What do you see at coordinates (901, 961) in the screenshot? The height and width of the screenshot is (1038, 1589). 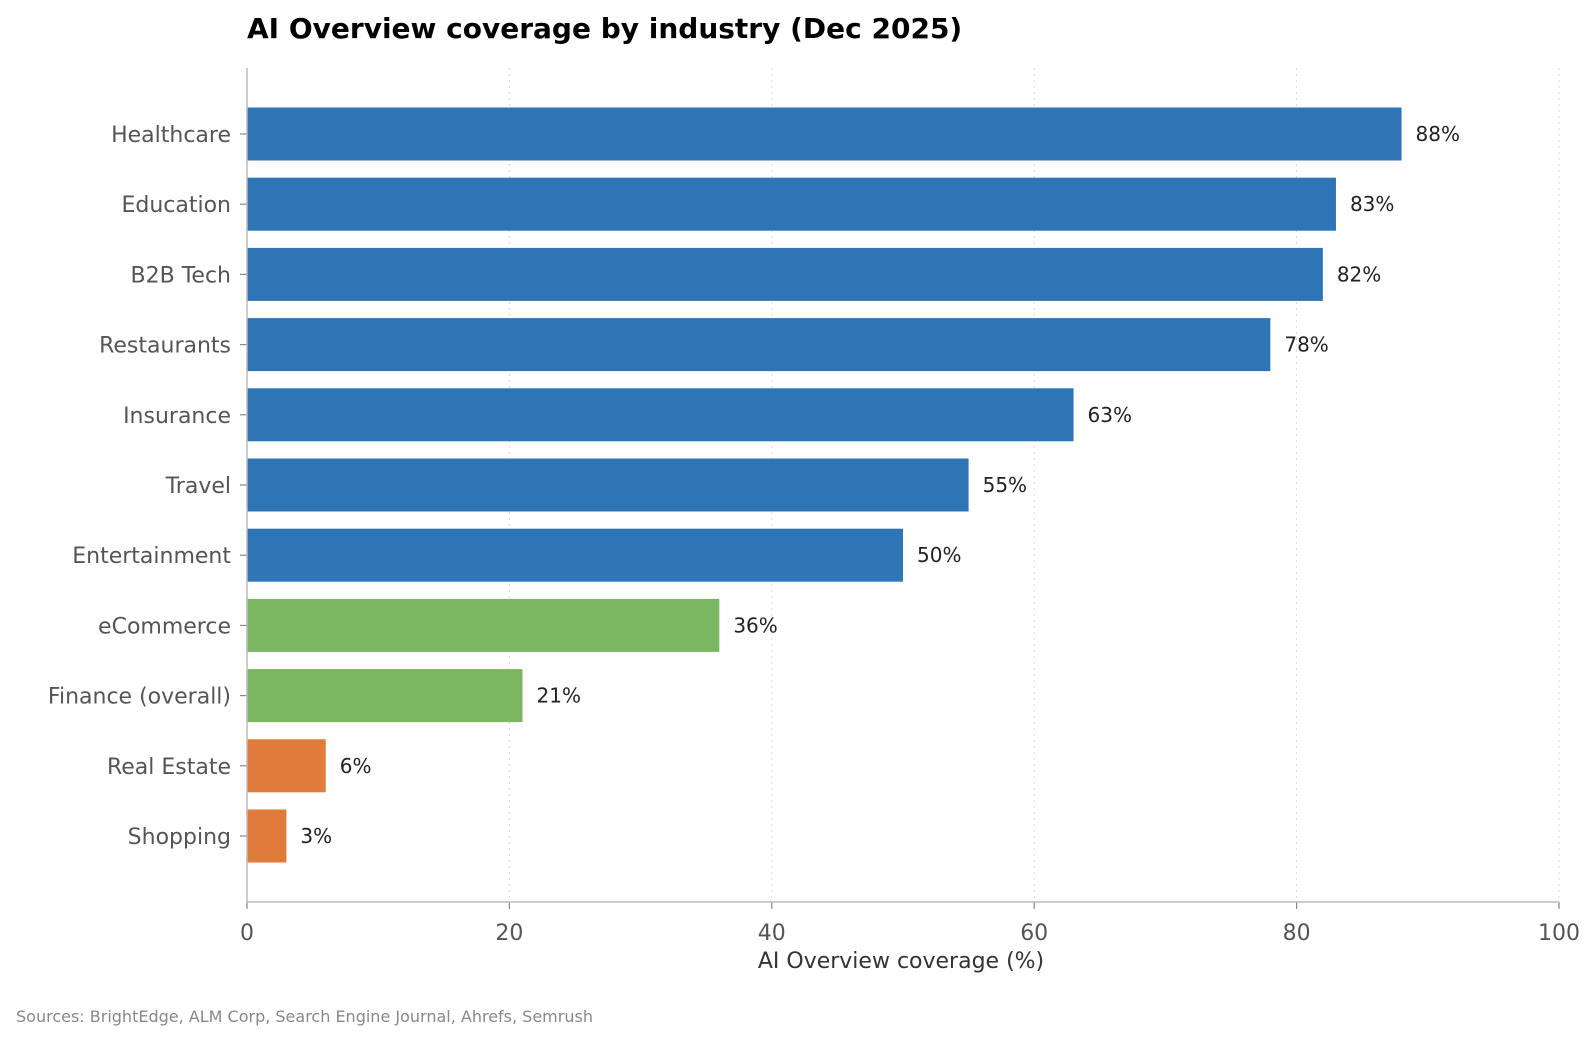 I see `x-axis-label: AI Overview coverage (%)` at bounding box center [901, 961].